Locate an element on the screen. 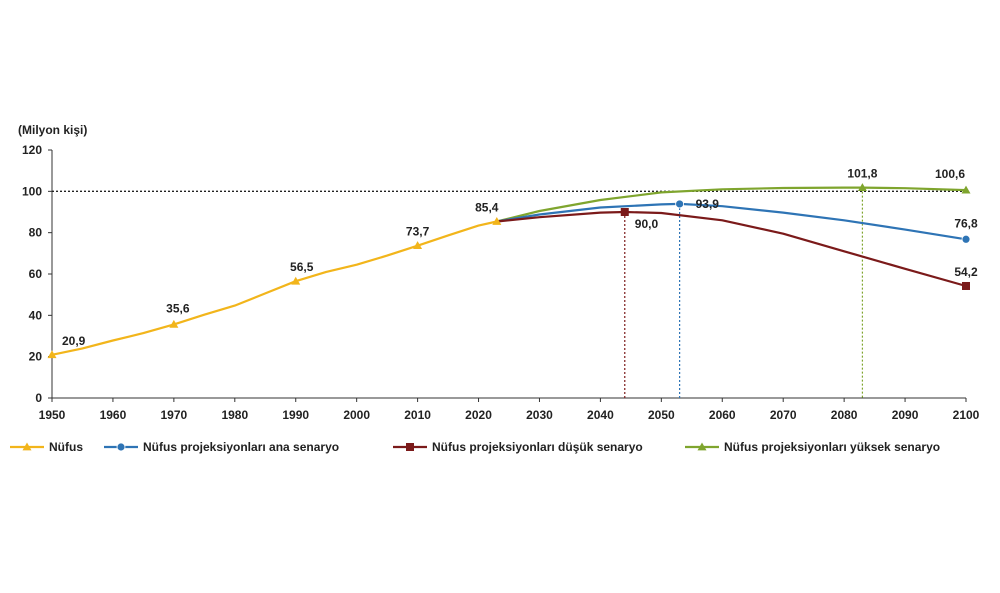  data-label: 90,0 is located at coordinates (647, 224).